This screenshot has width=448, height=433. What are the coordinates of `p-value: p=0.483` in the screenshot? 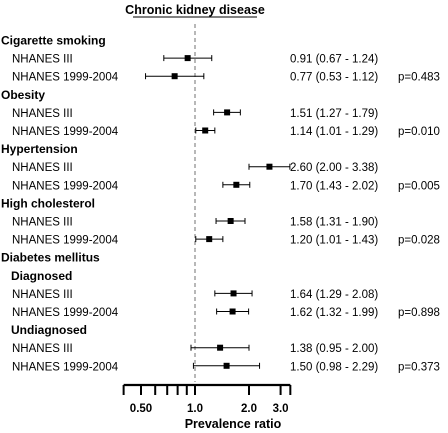 It's located at (419, 78).